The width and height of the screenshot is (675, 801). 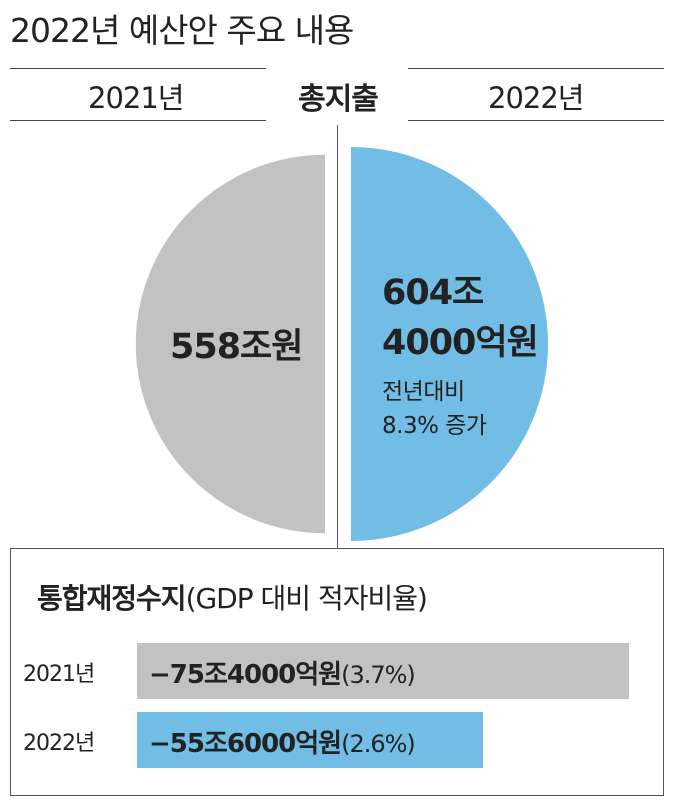 What do you see at coordinates (138, 120) in the screenshot?
I see `header-rule-left-bottom` at bounding box center [138, 120].